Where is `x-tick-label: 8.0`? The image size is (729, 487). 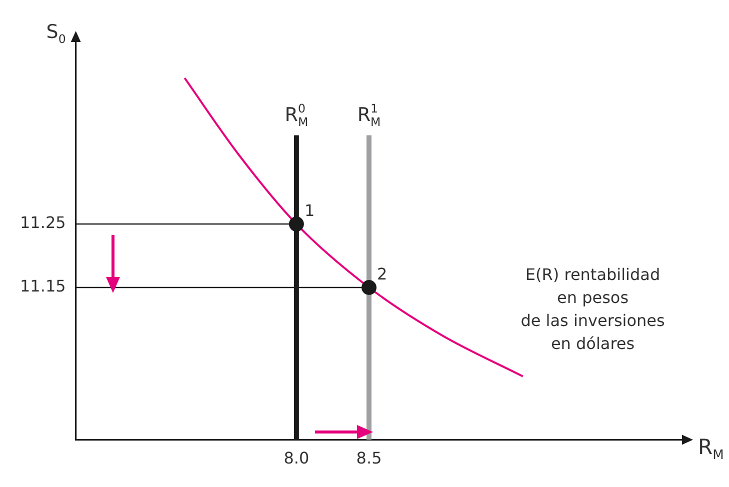
x-tick-label: 8.0 is located at coordinates (297, 458).